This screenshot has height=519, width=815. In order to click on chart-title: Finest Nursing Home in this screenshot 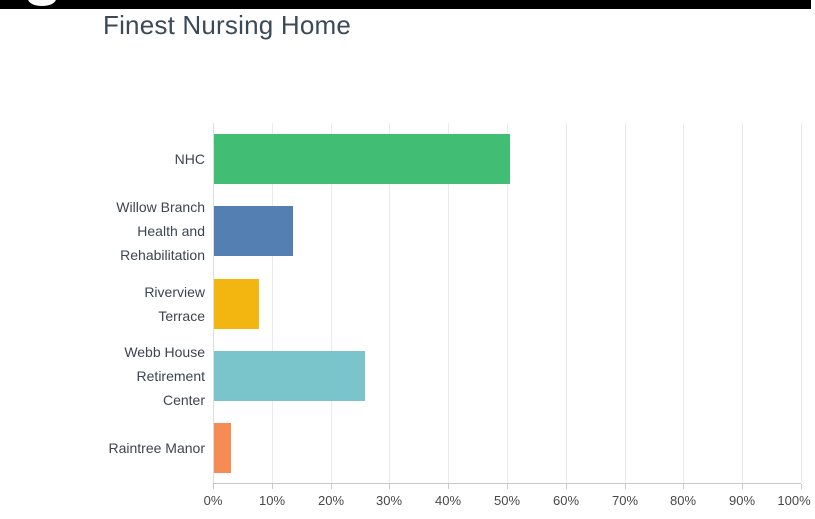, I will do `click(227, 25)`.